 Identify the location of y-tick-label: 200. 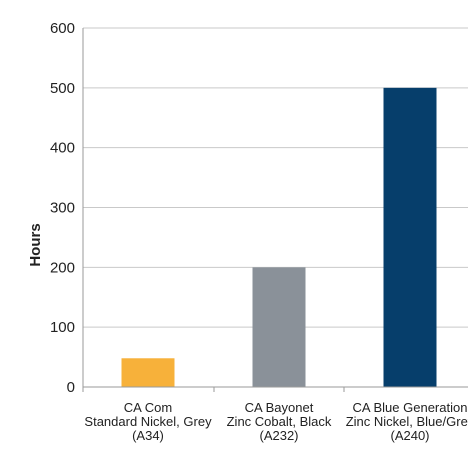
(62, 267).